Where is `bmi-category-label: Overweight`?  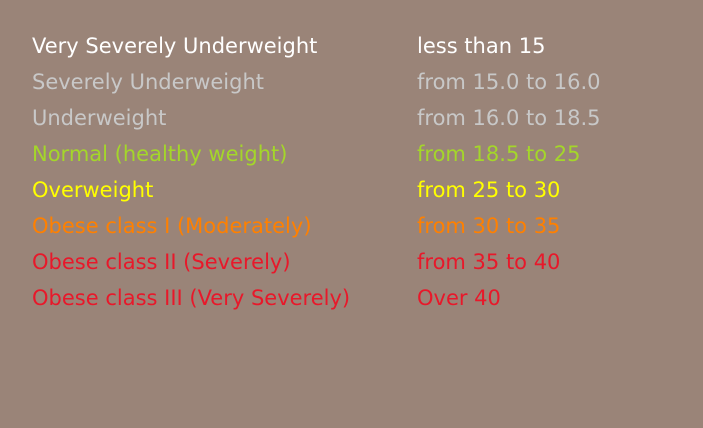 bmi-category-label: Overweight is located at coordinates (93, 190).